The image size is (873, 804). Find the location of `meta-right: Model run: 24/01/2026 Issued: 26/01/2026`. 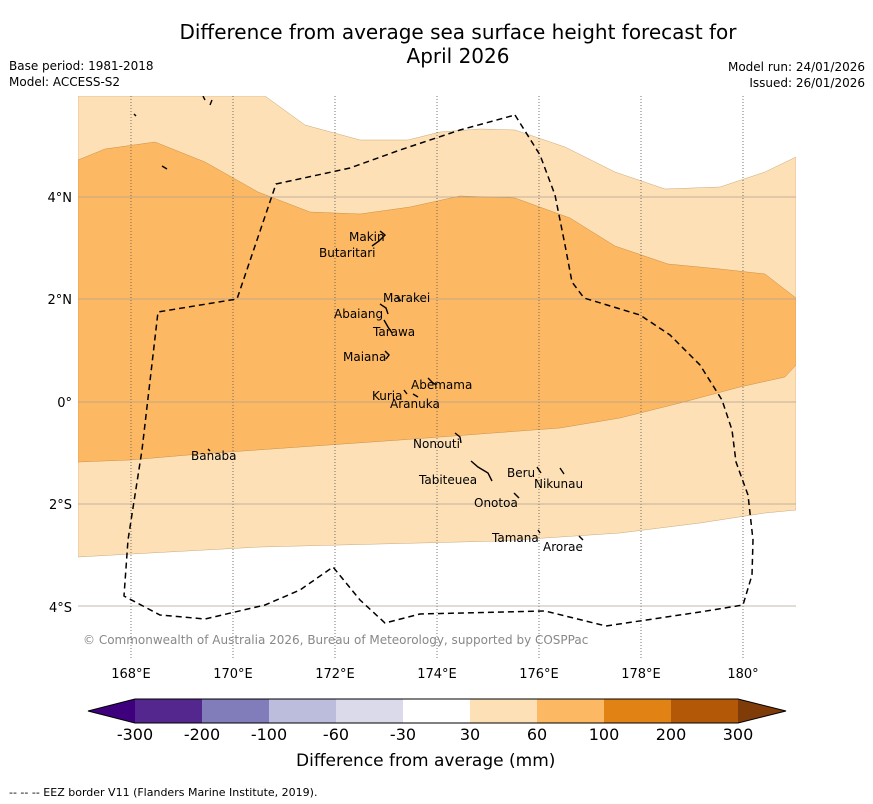

meta-right: Model run: 24/01/2026 Issued: 26/01/2026 is located at coordinates (796, 75).